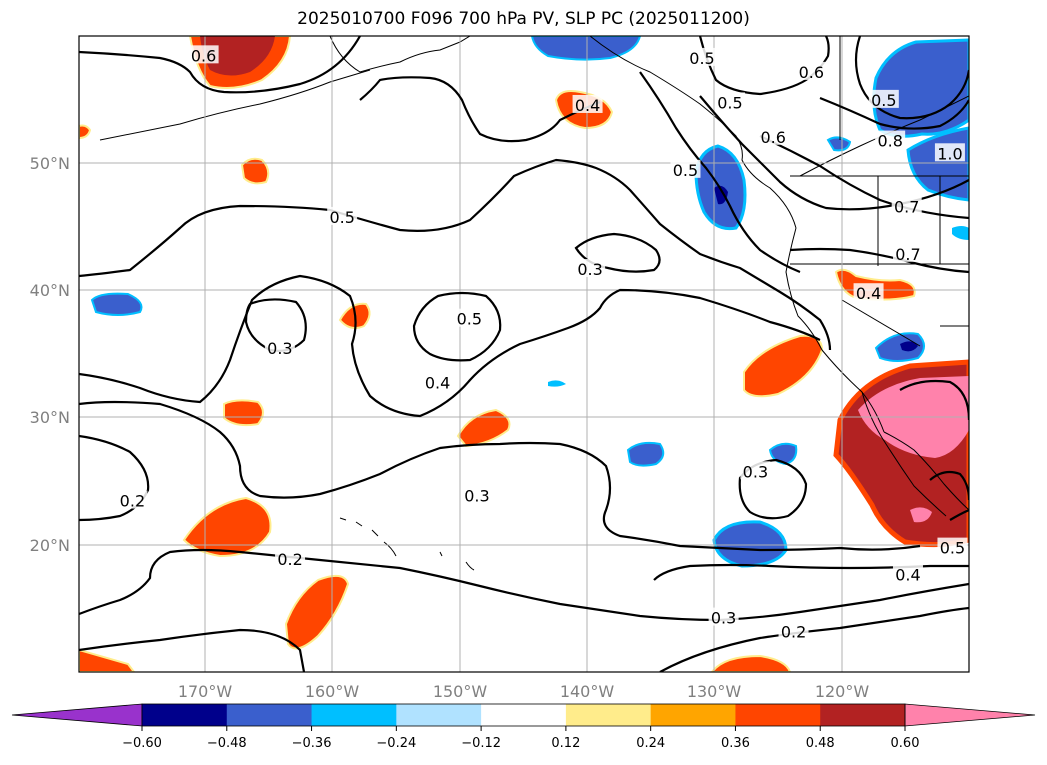  What do you see at coordinates (835, 330) in the screenshot?
I see `west-coast-us` at bounding box center [835, 330].